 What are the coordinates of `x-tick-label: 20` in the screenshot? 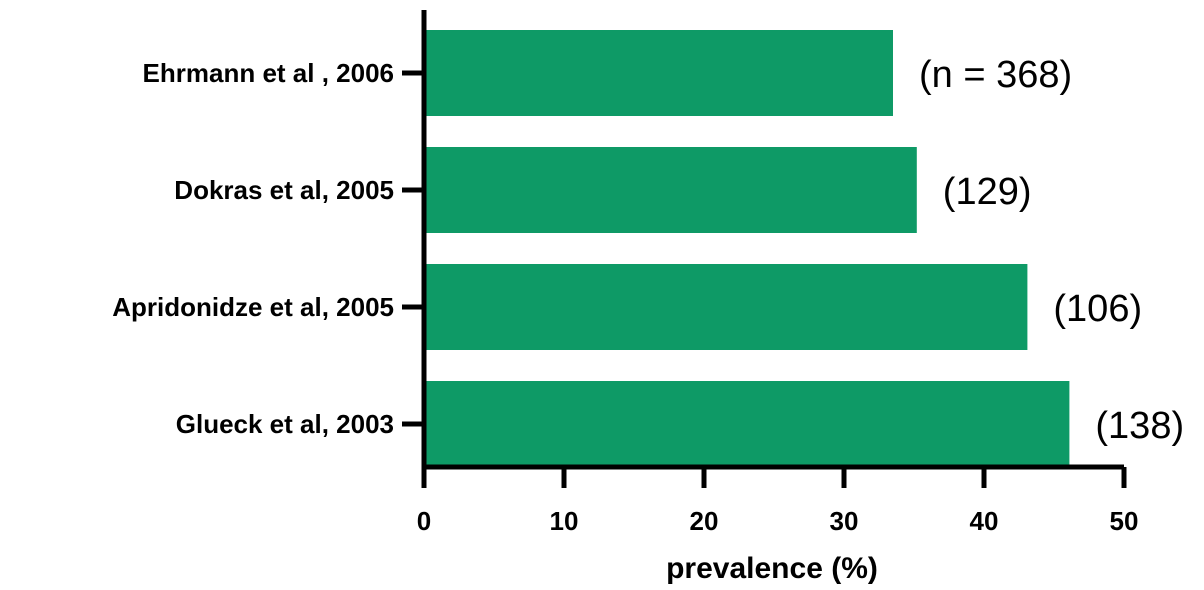 It's located at (704, 521).